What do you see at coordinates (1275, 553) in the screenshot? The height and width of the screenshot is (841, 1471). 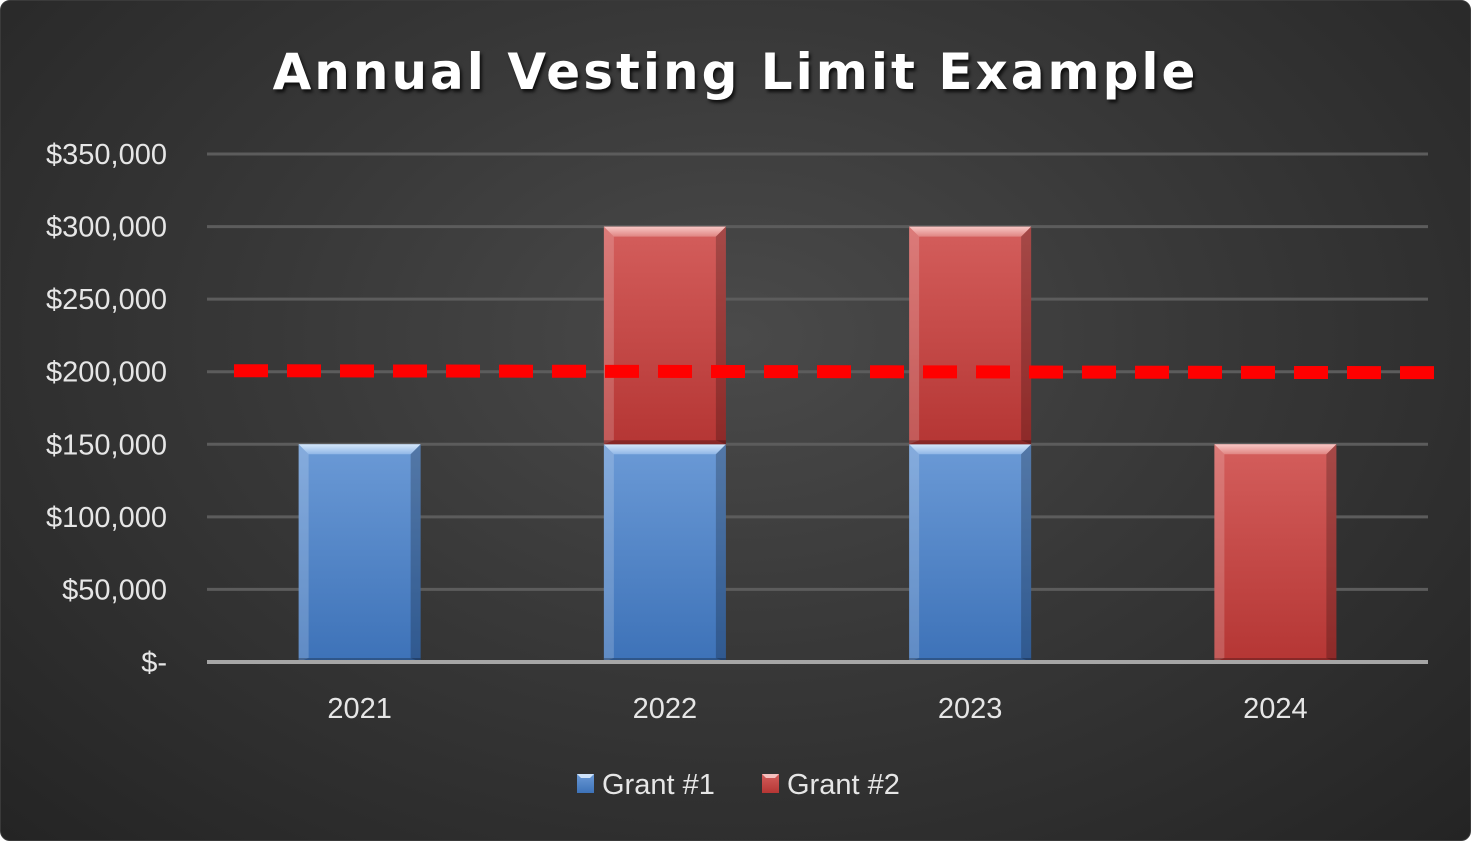 I see `bar-grant-2-2024` at bounding box center [1275, 553].